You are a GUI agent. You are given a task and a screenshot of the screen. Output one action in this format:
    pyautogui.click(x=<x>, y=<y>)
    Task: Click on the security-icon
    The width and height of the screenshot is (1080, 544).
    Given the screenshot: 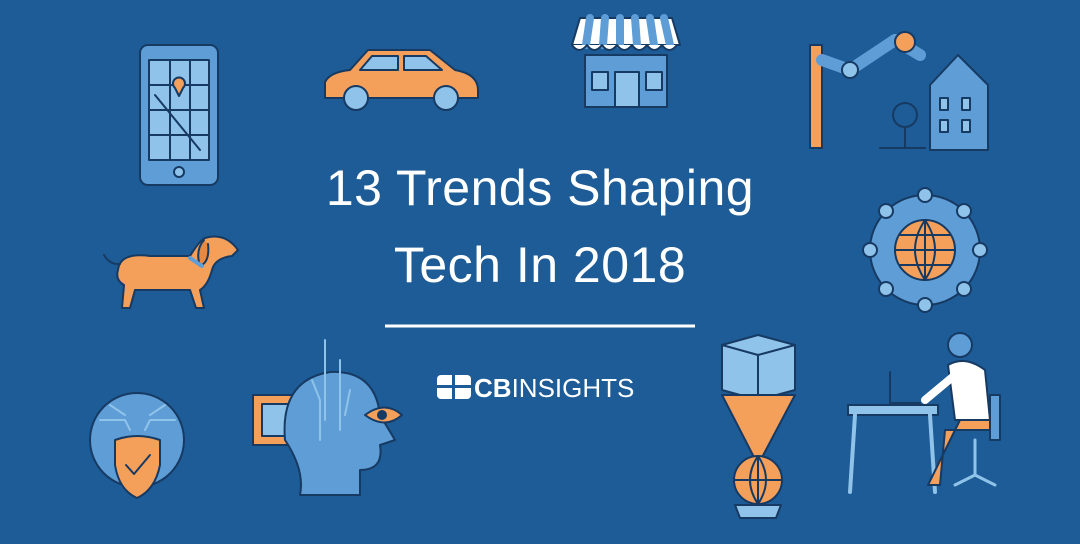 What is the action you would take?
    pyautogui.click(x=137, y=445)
    